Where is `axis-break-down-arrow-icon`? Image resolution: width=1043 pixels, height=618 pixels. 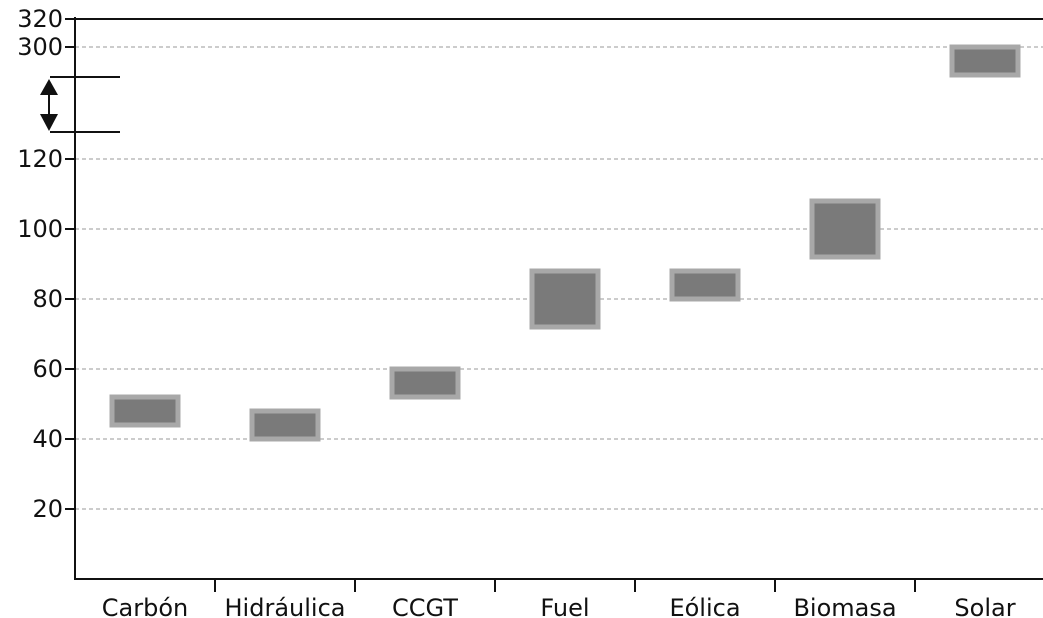
axis-break-down-arrow-icon is located at coordinates (49, 122).